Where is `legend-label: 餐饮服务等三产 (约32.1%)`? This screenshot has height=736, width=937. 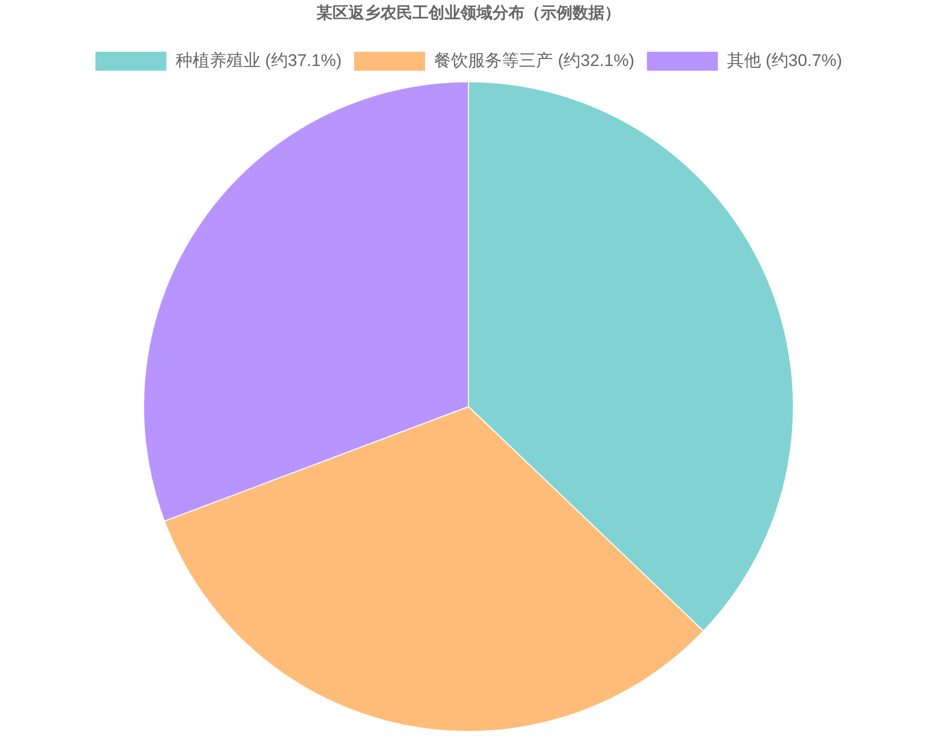
legend-label: 餐饮服务等三产 (约32.1%) is located at coordinates (534, 60).